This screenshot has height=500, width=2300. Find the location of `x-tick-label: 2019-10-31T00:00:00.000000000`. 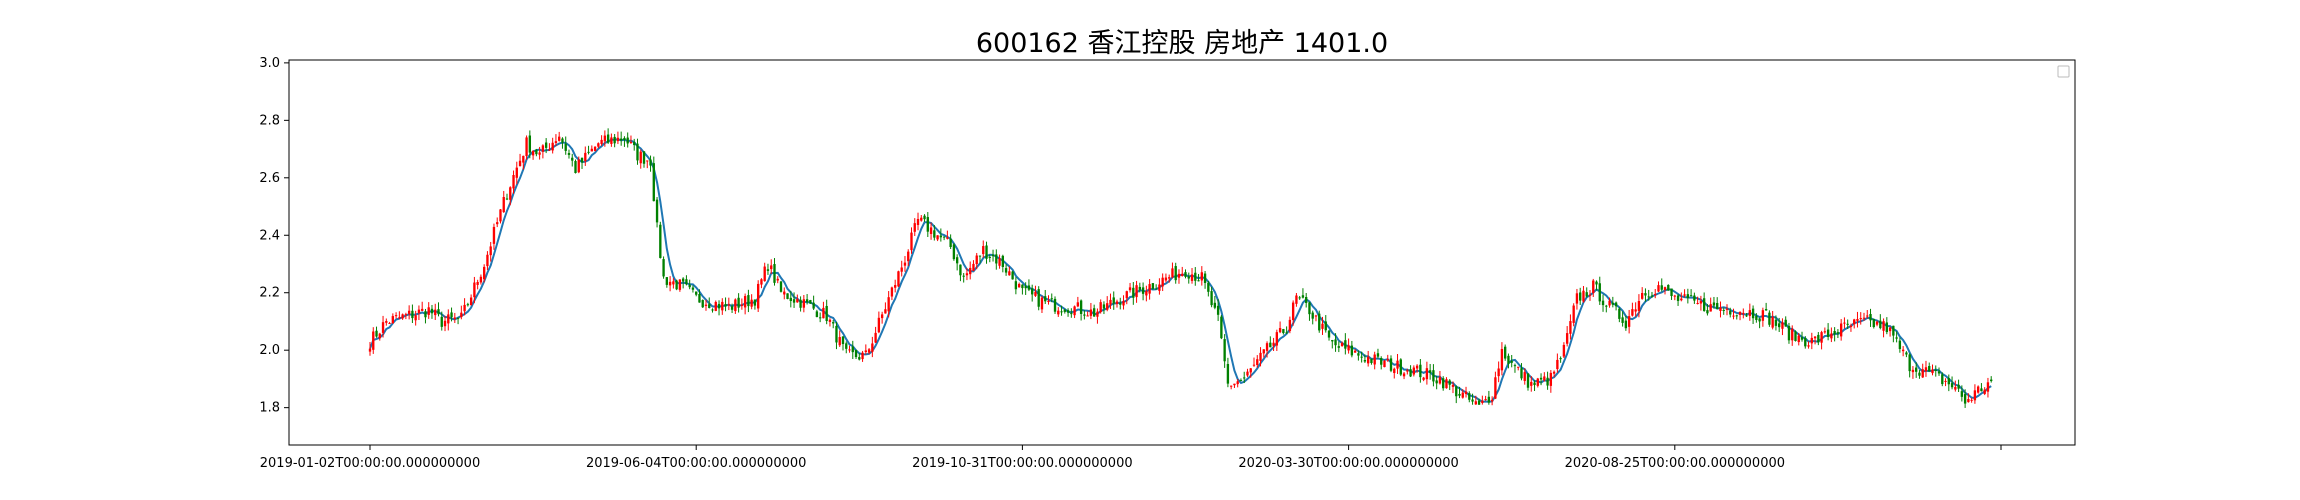

x-tick-label: 2019-10-31T00:00:00.000000000 is located at coordinates (1022, 463).